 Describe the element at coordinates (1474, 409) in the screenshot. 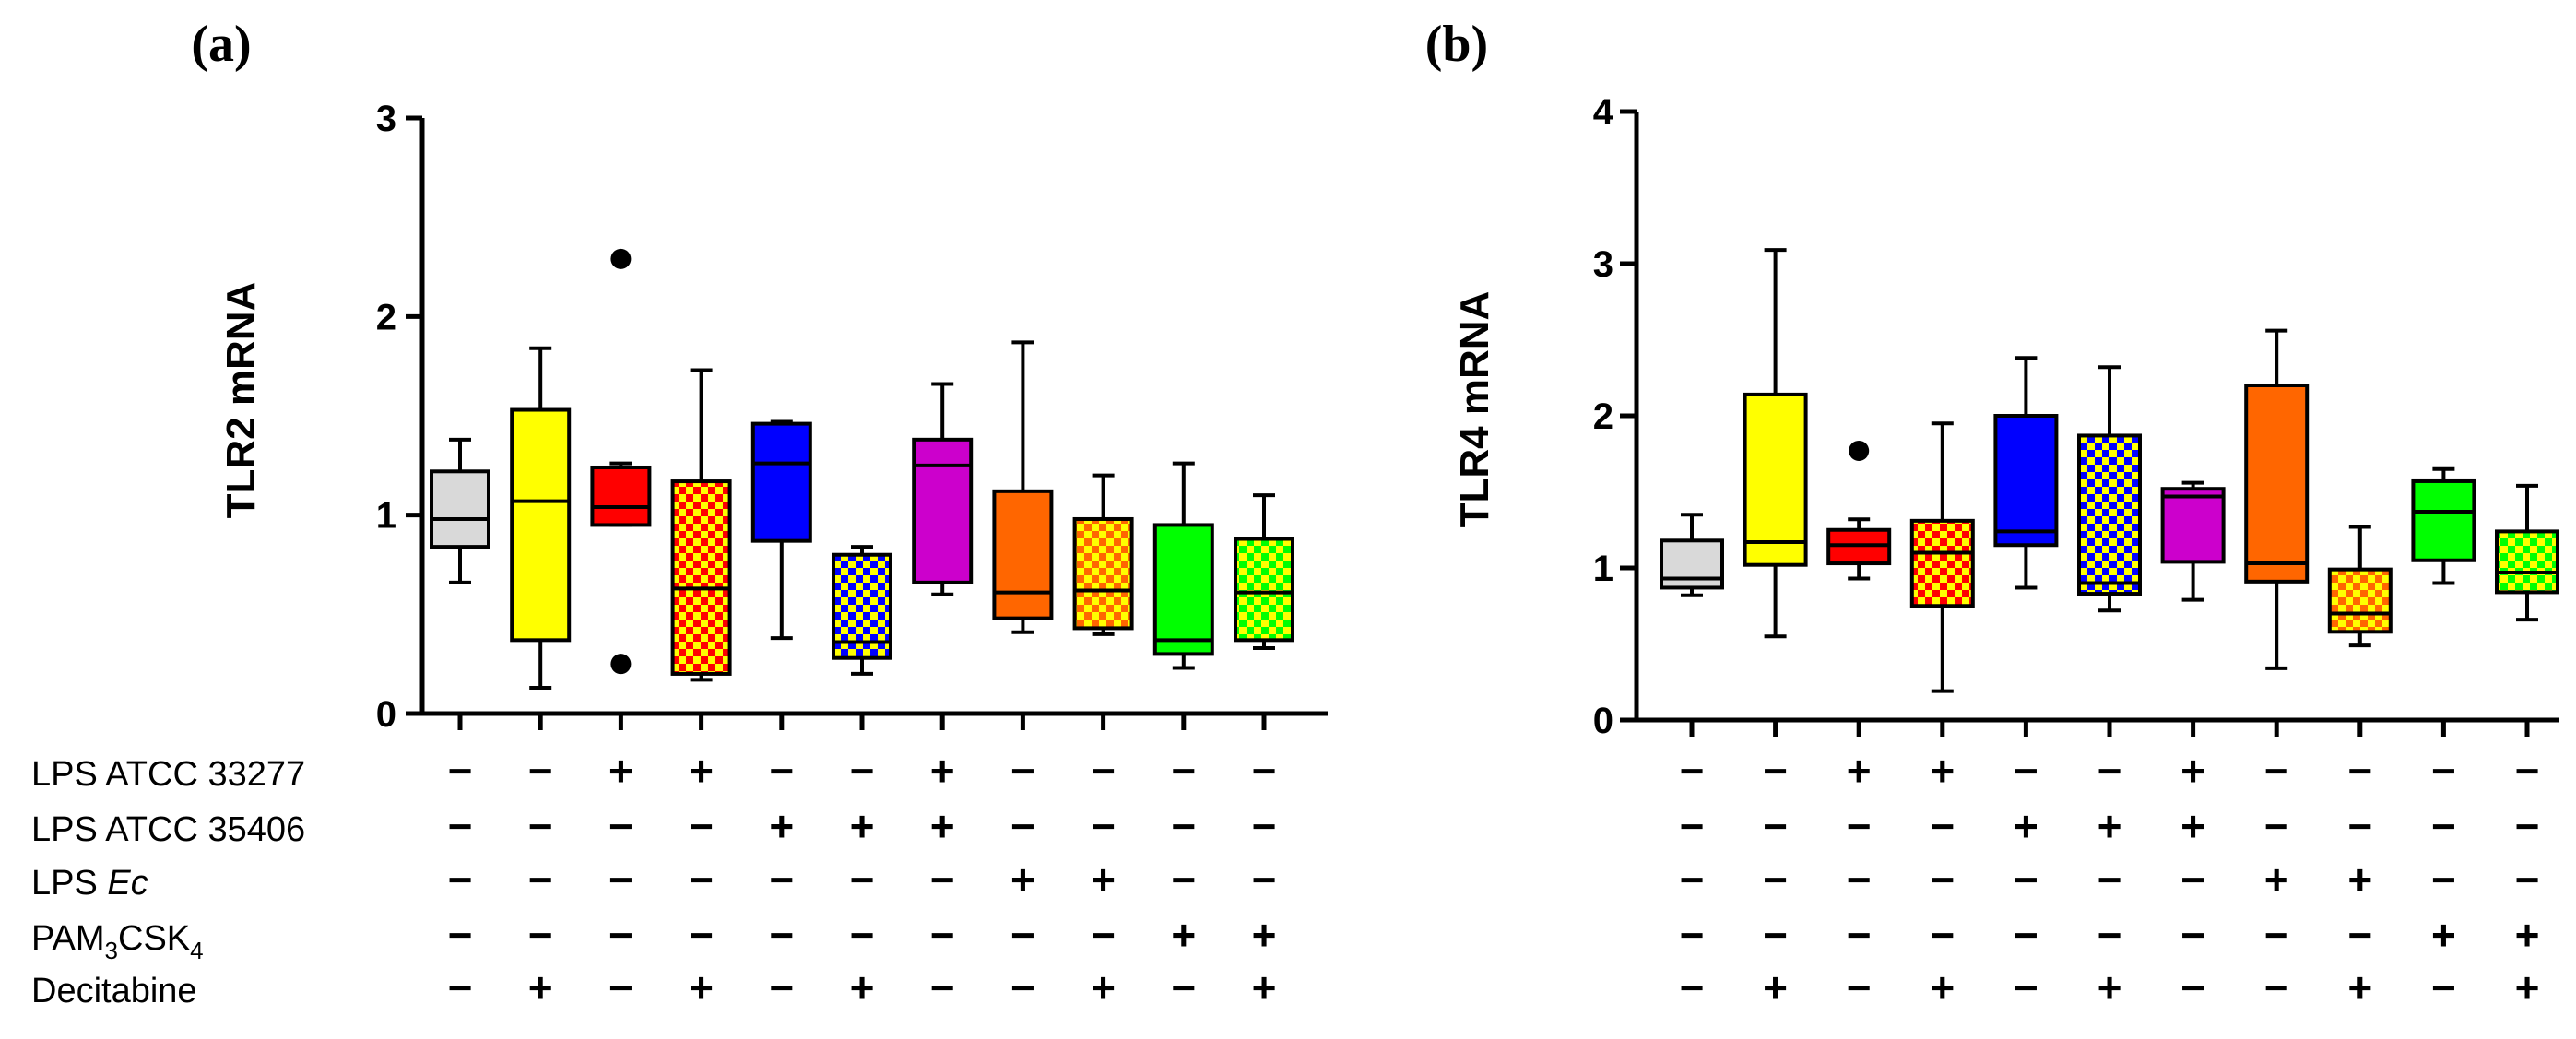

I see `panel-b-y-axis-label: TLR4 mRNA` at that location.